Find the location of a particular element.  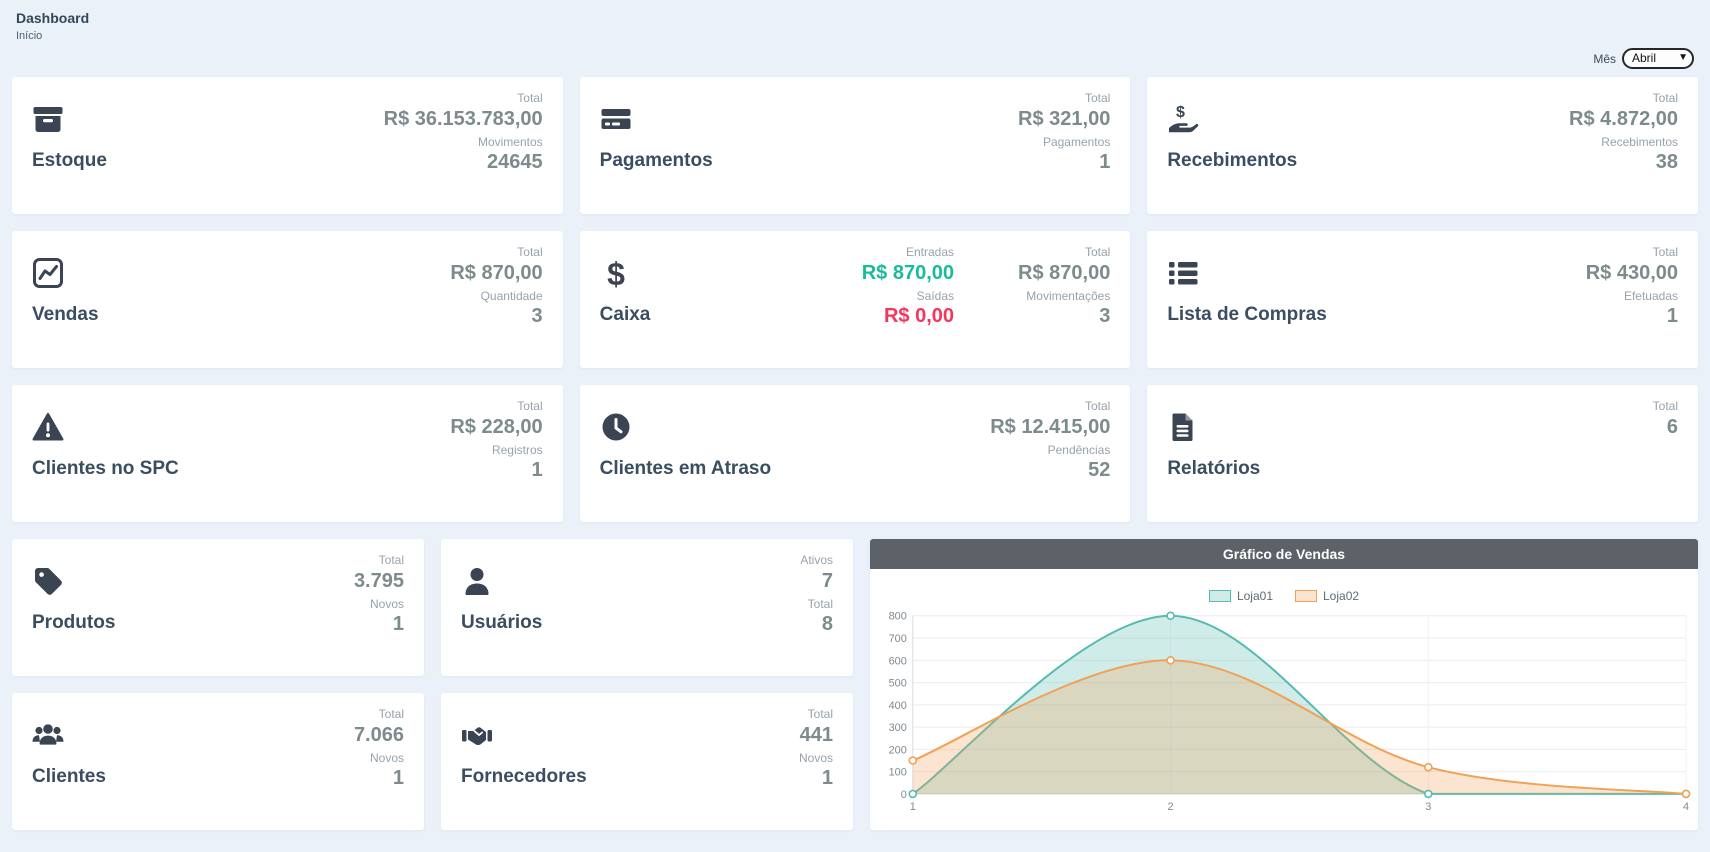

stat-value: 52 is located at coordinates (1099, 470).